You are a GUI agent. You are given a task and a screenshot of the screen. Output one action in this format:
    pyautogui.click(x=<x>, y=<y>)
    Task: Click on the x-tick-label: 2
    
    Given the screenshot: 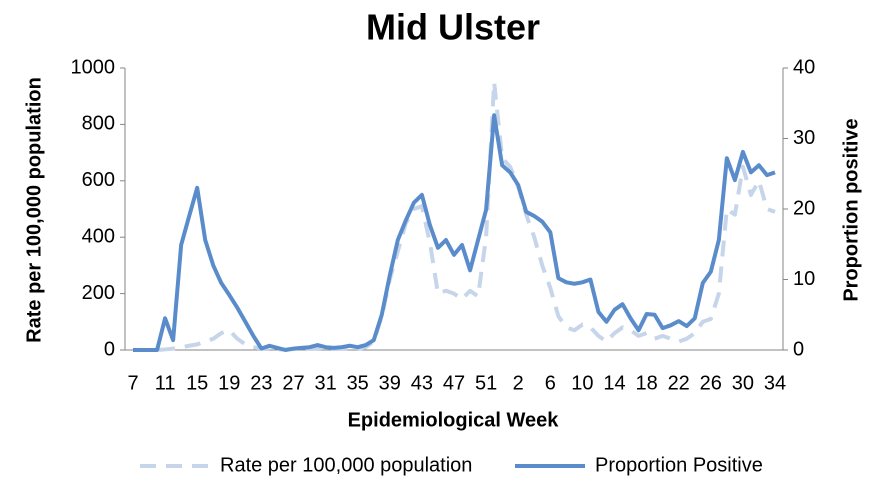 What is the action you would take?
    pyautogui.click(x=518, y=383)
    